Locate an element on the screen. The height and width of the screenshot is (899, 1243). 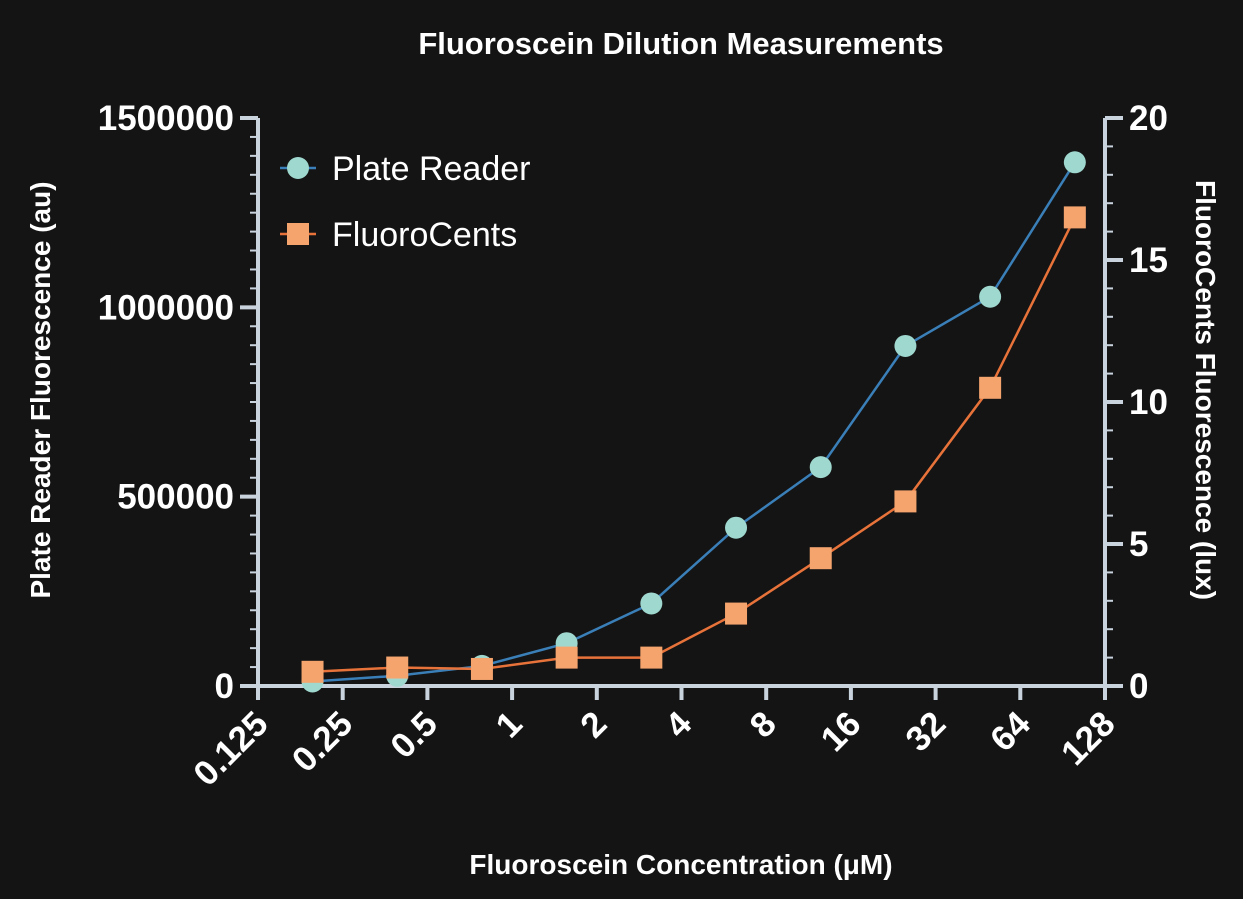
y-tick-label: 0 is located at coordinates (224, 686).